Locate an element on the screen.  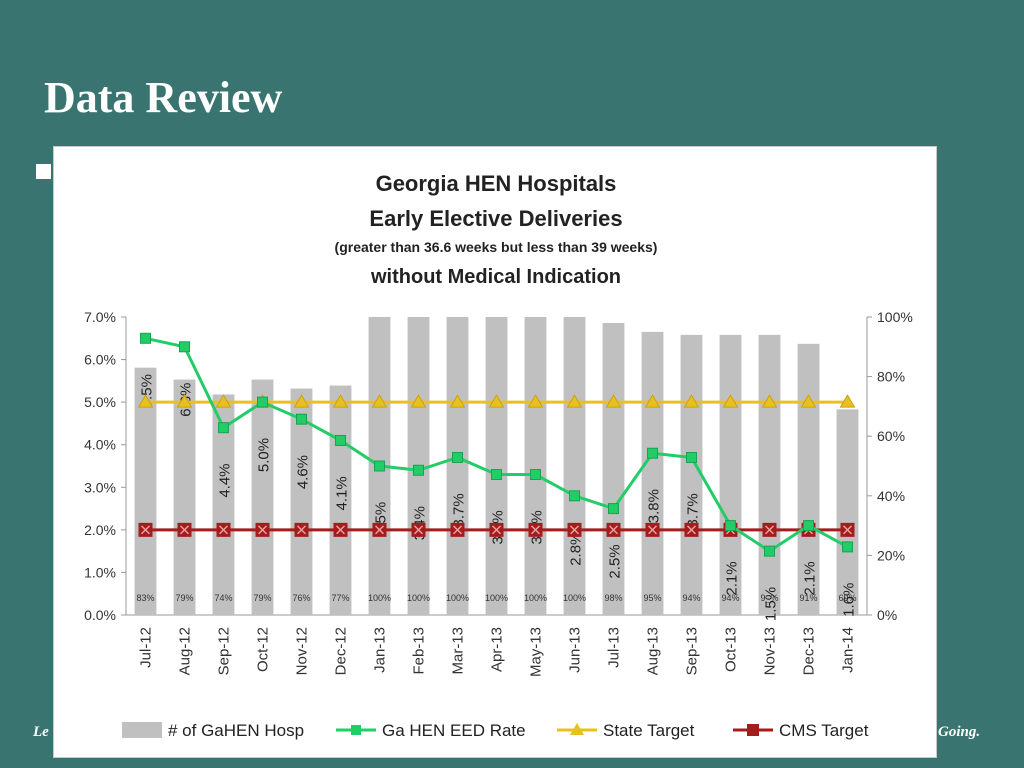
hospital-bar-label: 76% is located at coordinates (301, 598).